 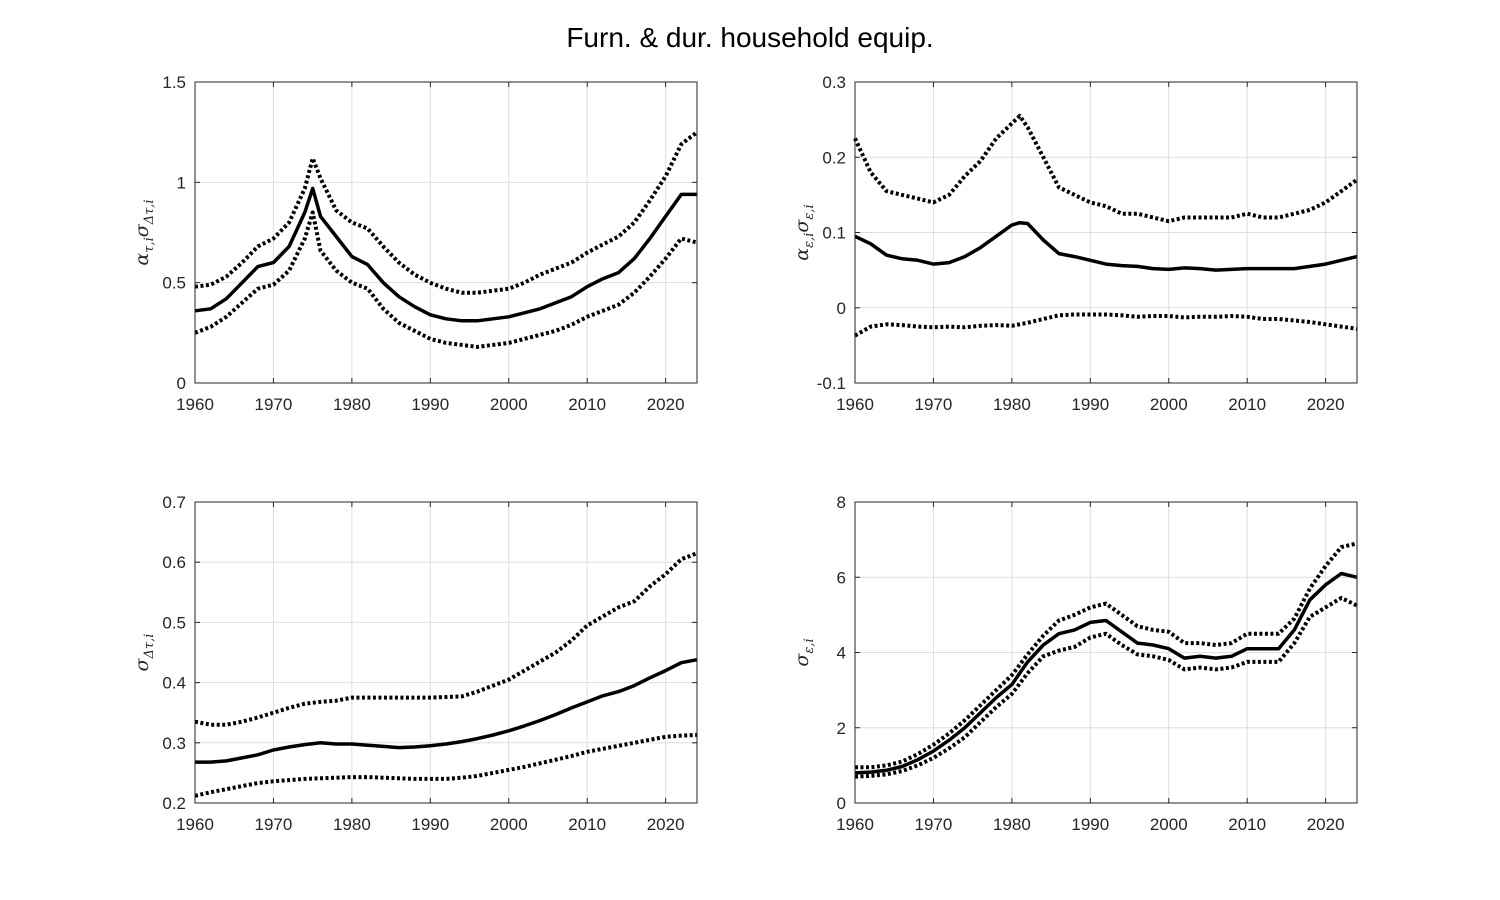 I want to click on y-tick-label: 1.5, so click(x=174, y=82).